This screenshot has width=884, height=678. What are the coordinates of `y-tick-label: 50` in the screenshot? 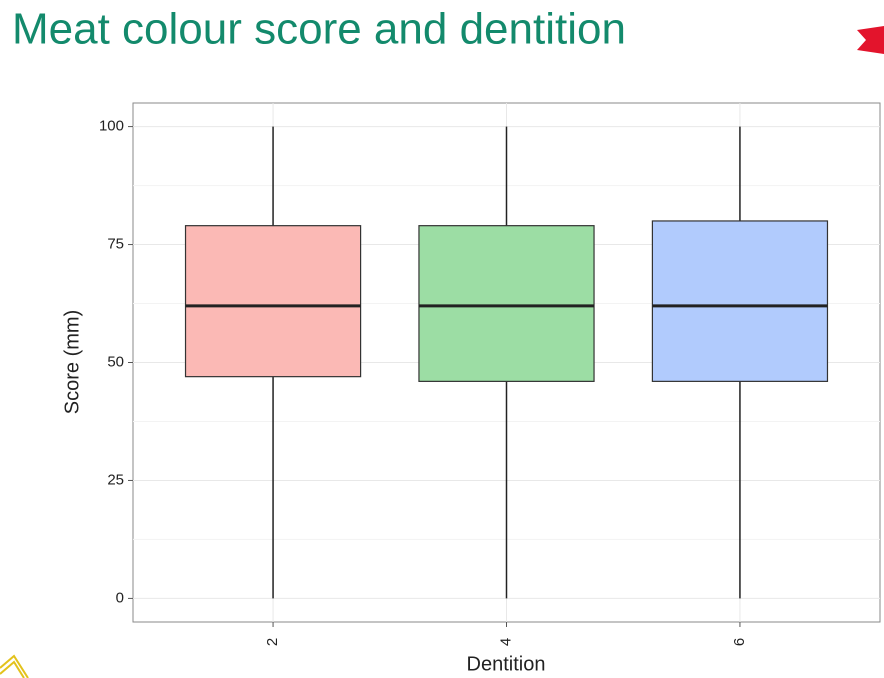 It's located at (115, 361).